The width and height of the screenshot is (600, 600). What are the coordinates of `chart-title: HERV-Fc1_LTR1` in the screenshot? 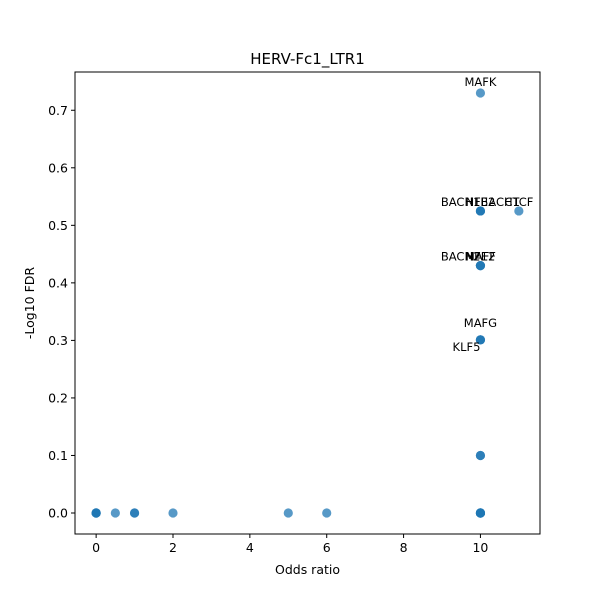 It's located at (307, 59).